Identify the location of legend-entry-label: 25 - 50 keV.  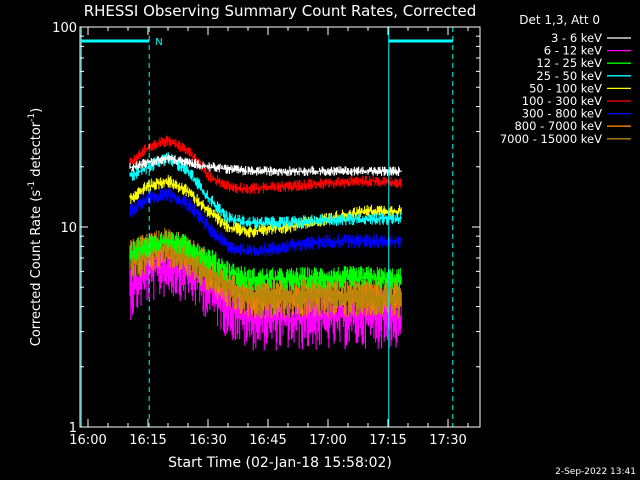
(569, 76).